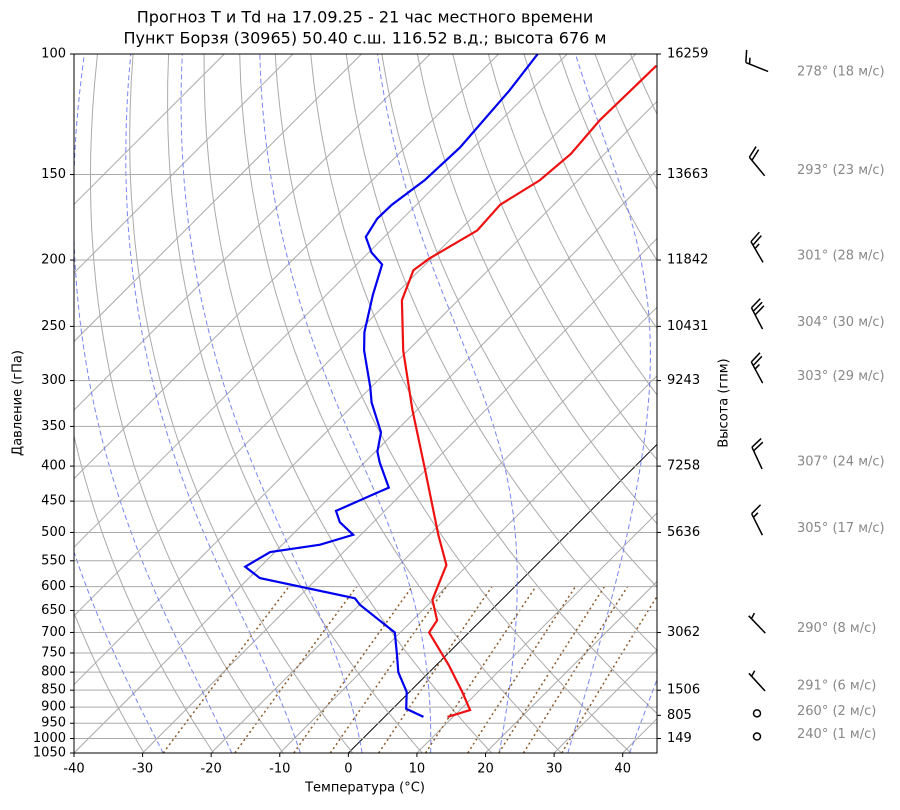 The image size is (900, 810). What do you see at coordinates (18, 403) in the screenshot?
I see `y-axis-label: Давление (гПа)` at bounding box center [18, 403].